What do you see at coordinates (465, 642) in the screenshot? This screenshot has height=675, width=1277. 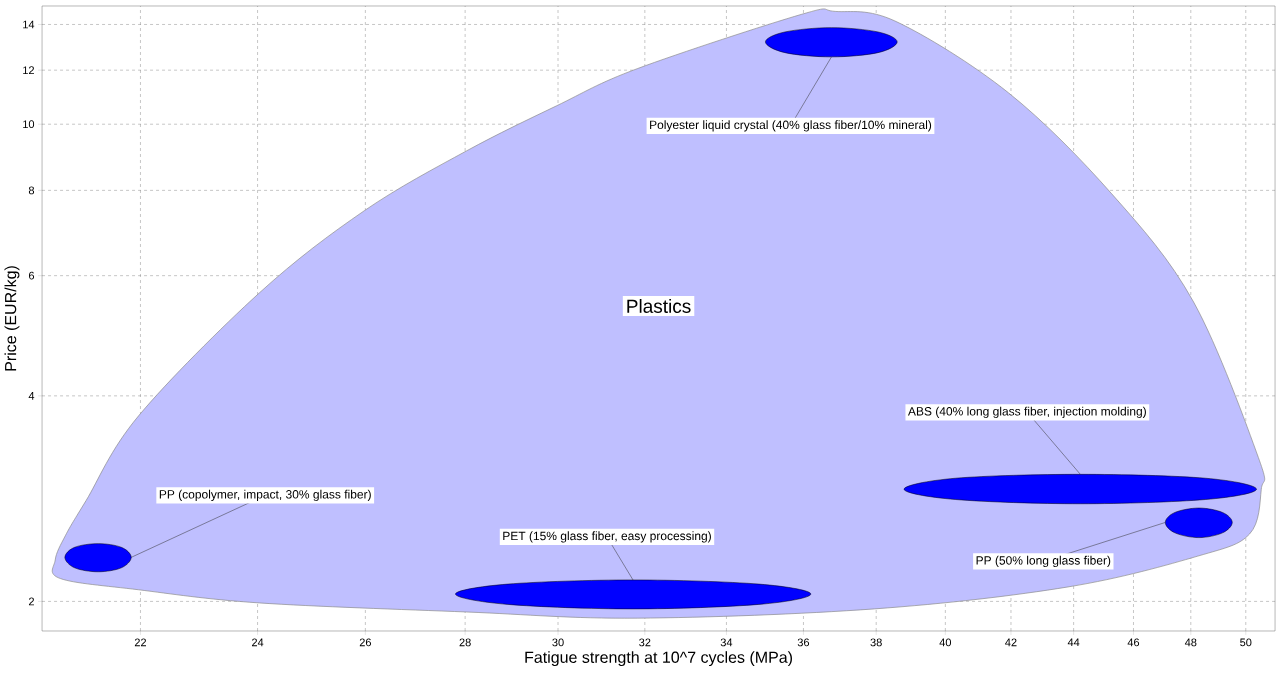 I see `x-tick-label: 28` at bounding box center [465, 642].